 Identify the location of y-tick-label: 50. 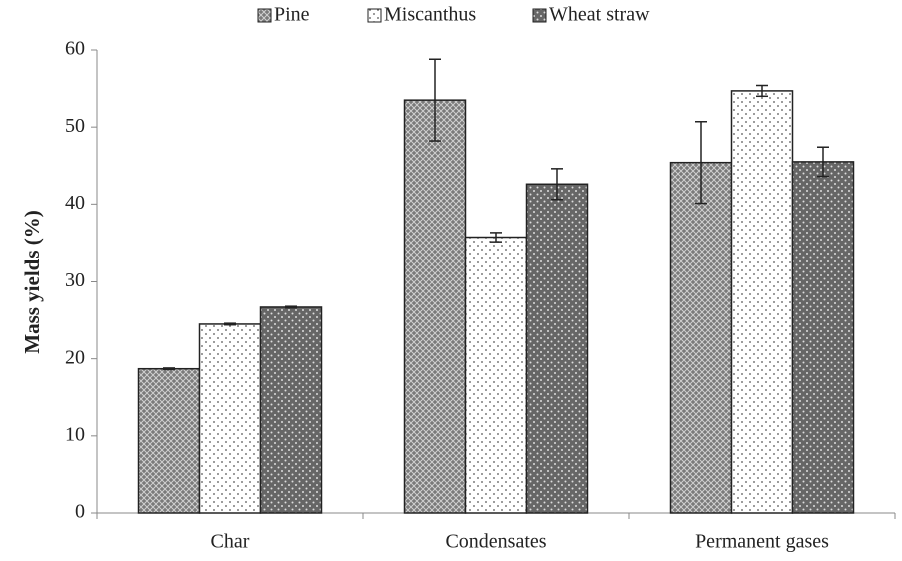
(75, 126).